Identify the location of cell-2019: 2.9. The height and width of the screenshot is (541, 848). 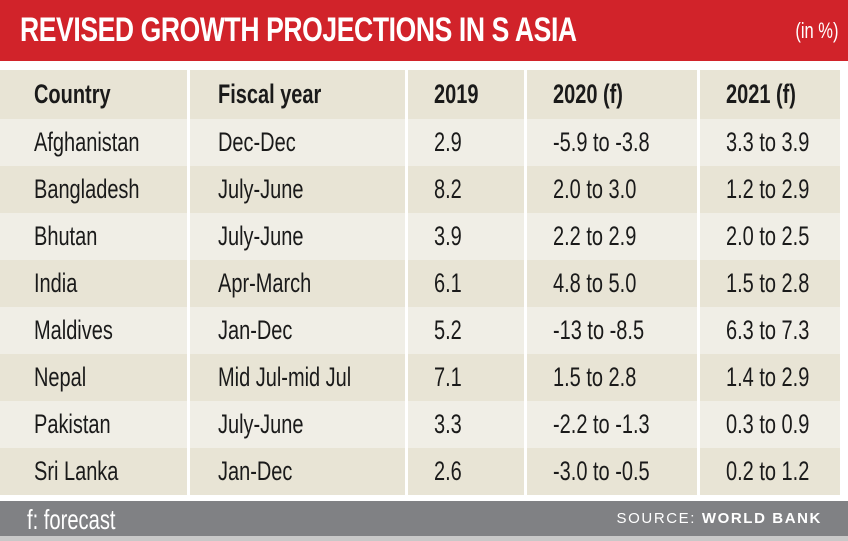
(466, 142).